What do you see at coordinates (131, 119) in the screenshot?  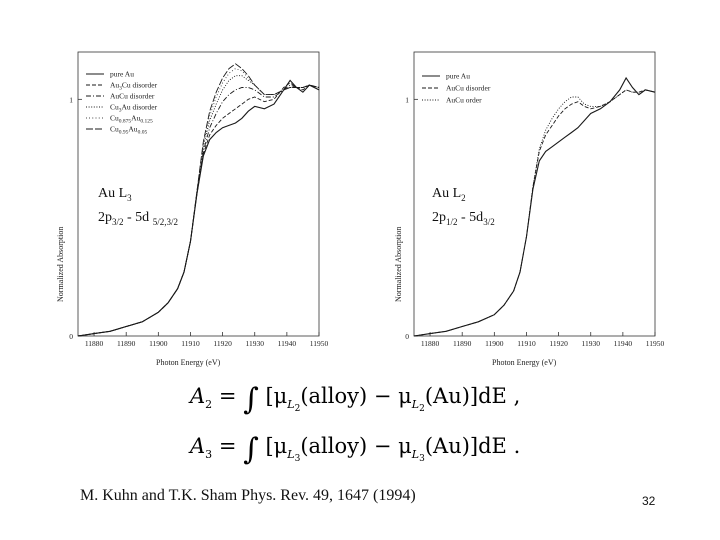 I see `legend-entry-5: Cu0.875Au0.125` at bounding box center [131, 119].